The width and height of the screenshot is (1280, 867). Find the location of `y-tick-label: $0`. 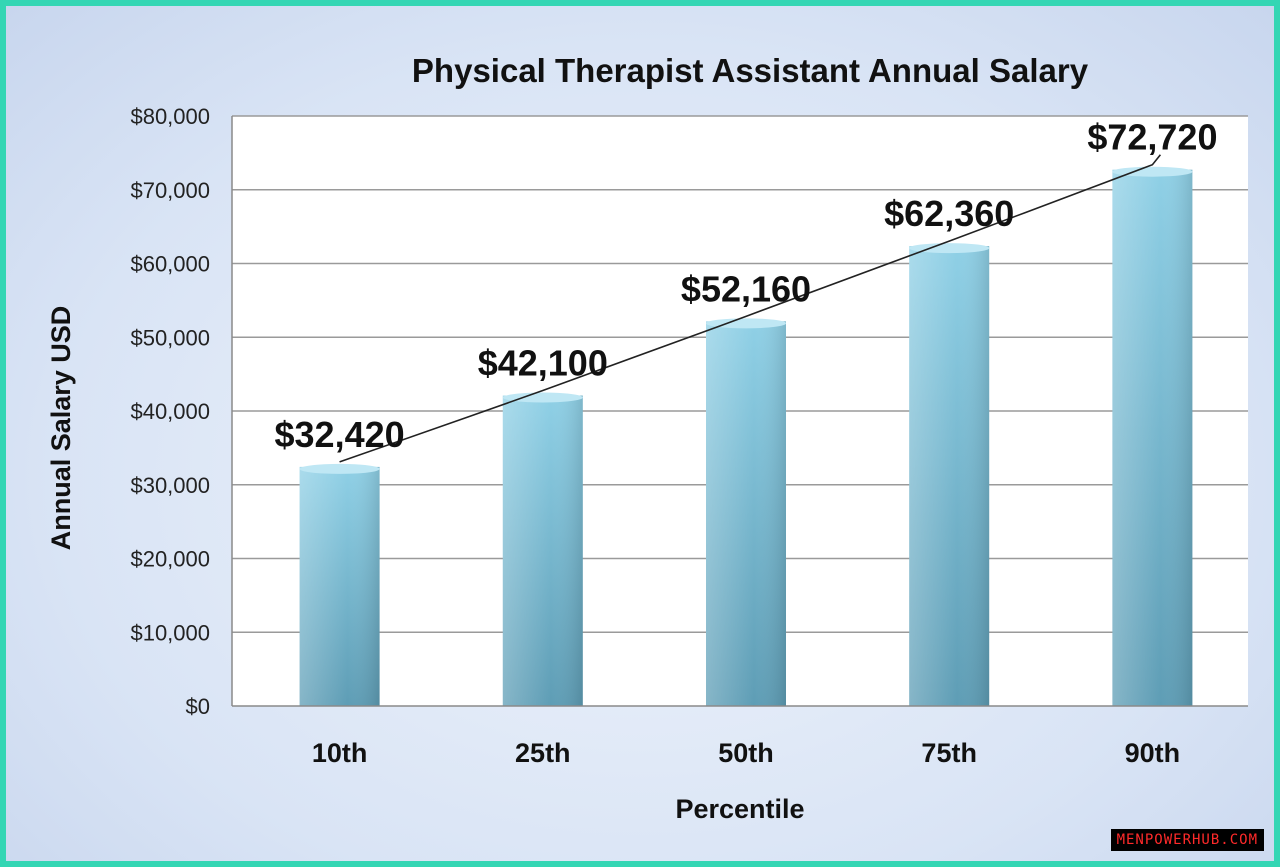

y-tick-label: $0 is located at coordinates (198, 706).